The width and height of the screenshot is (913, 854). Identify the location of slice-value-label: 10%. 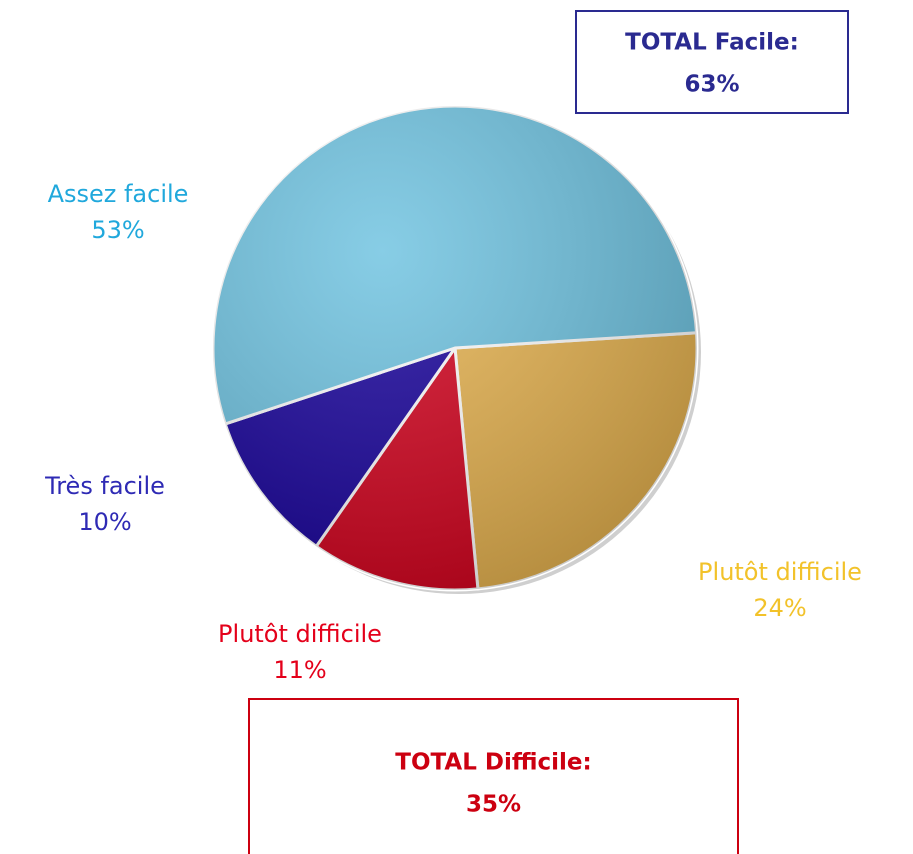
(104, 522).